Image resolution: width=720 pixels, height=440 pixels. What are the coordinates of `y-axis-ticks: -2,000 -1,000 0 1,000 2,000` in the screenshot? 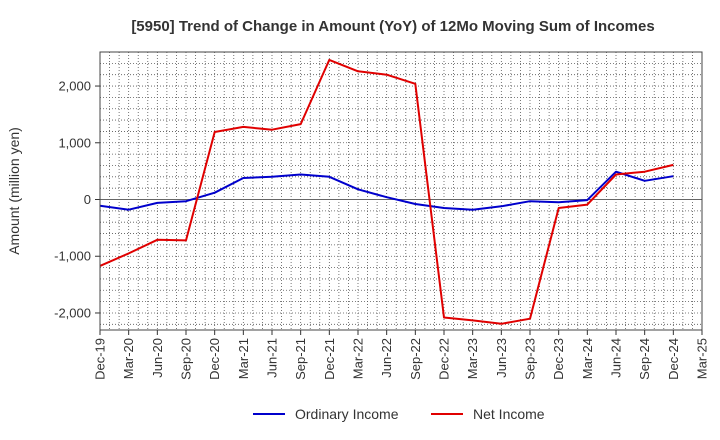 It's located at (77, 199).